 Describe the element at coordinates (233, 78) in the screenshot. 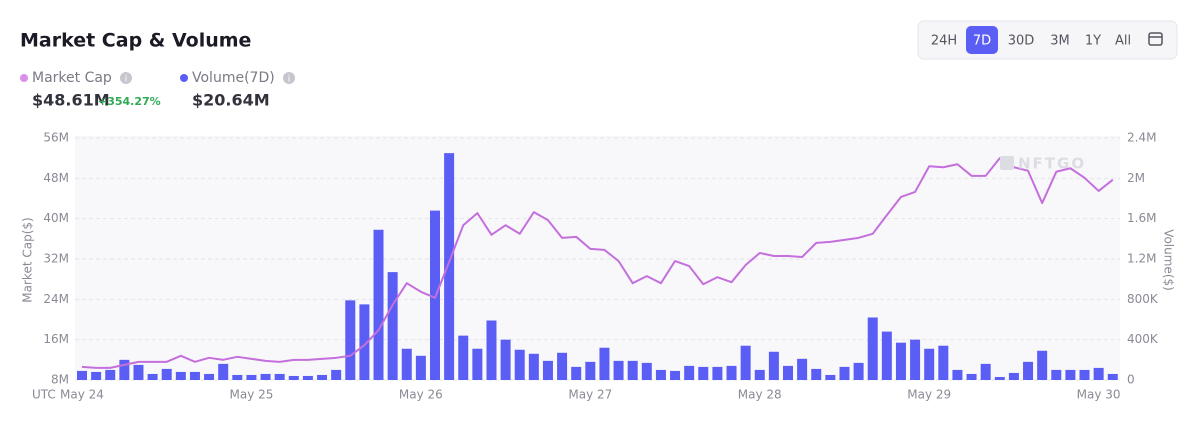

I see `legend-label: Volume(7D)` at that location.